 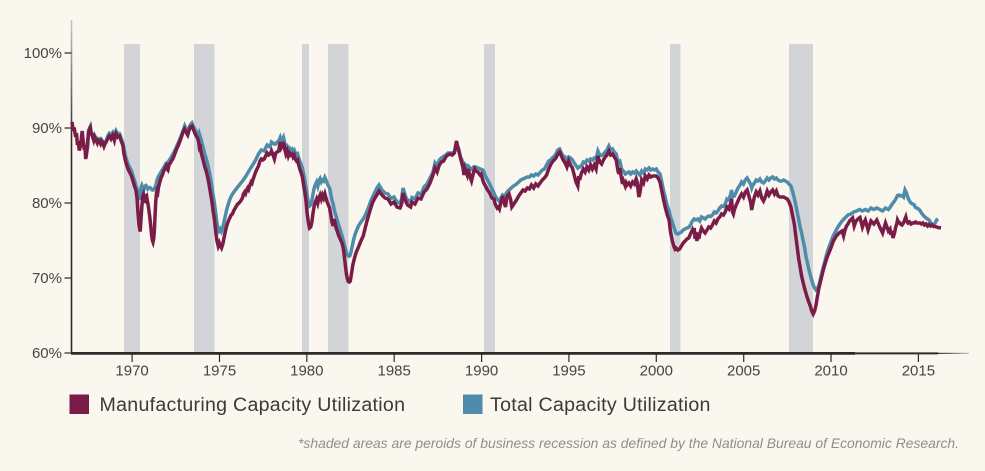 I want to click on svg-text: Total Capacity Utilization, so click(x=600, y=405).